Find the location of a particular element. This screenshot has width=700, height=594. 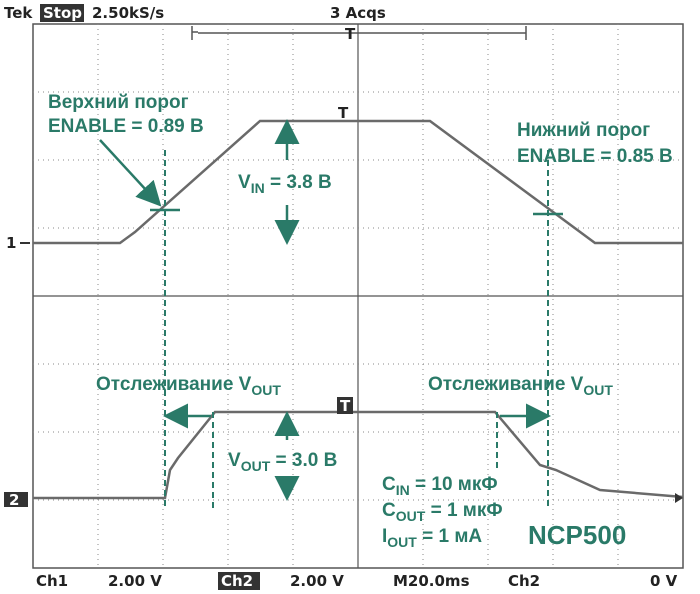

status-box is located at coordinates (62, 13).